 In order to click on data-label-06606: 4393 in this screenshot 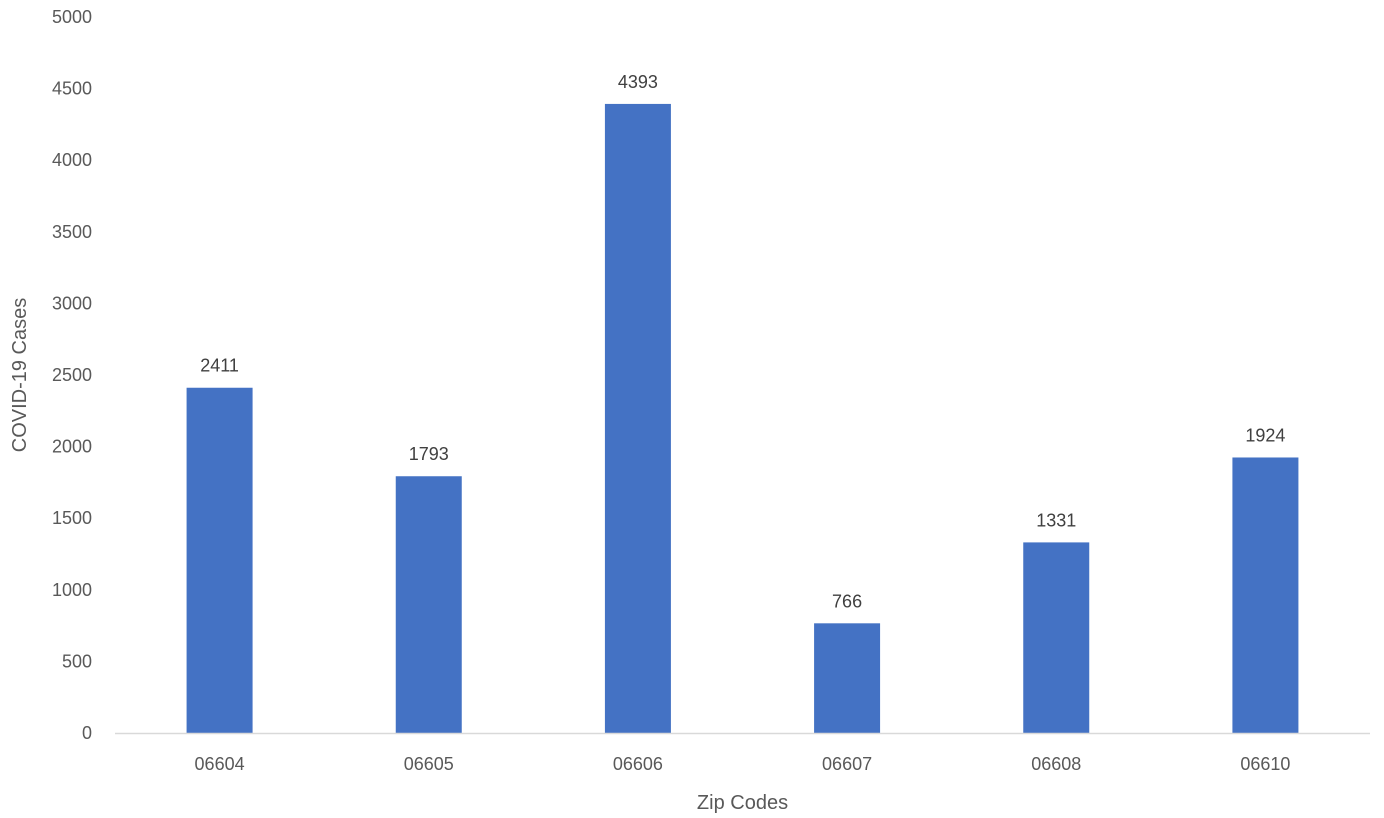, I will do `click(638, 82)`.